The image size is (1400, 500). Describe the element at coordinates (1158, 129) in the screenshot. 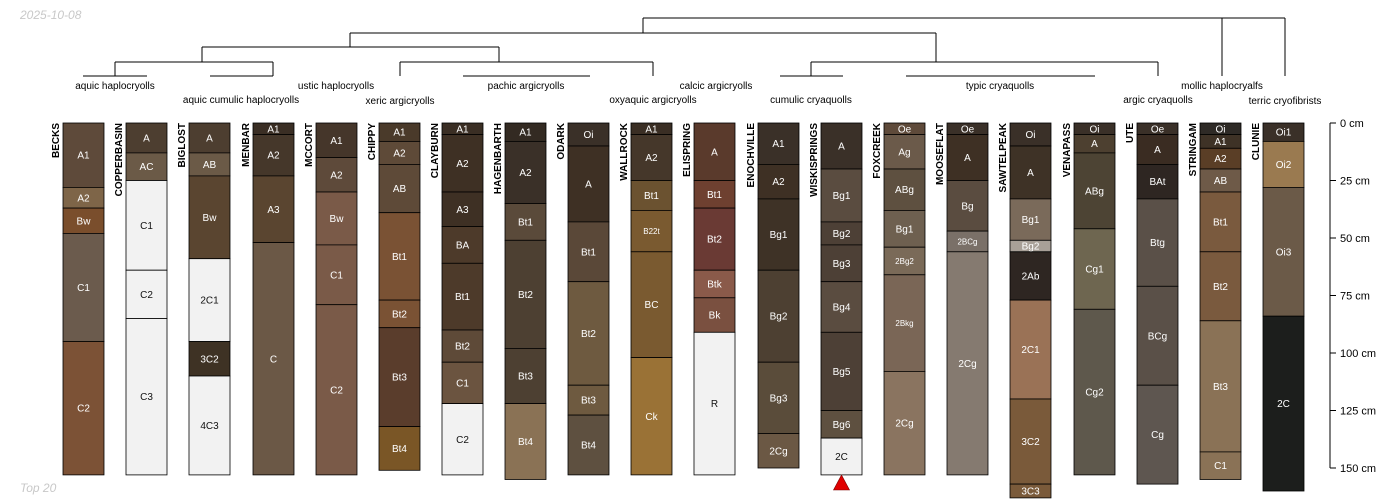

I see `horizon-label: Oe` at that location.